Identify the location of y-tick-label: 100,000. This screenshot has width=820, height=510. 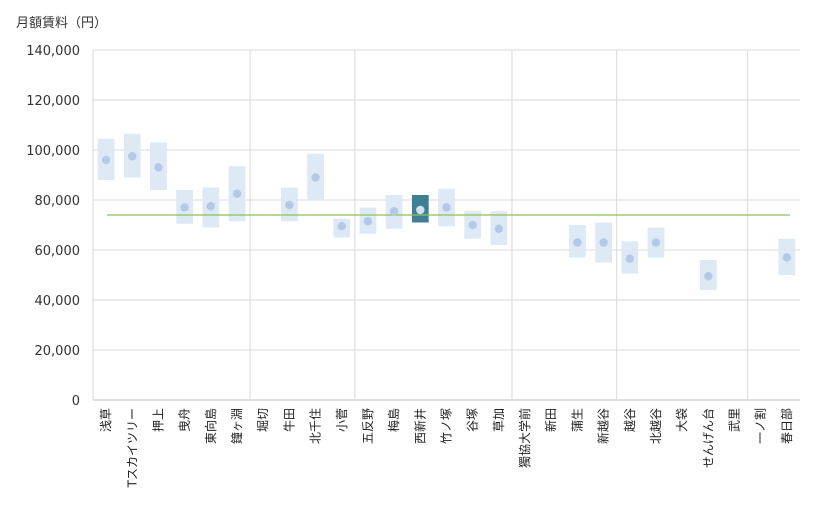
(53, 151).